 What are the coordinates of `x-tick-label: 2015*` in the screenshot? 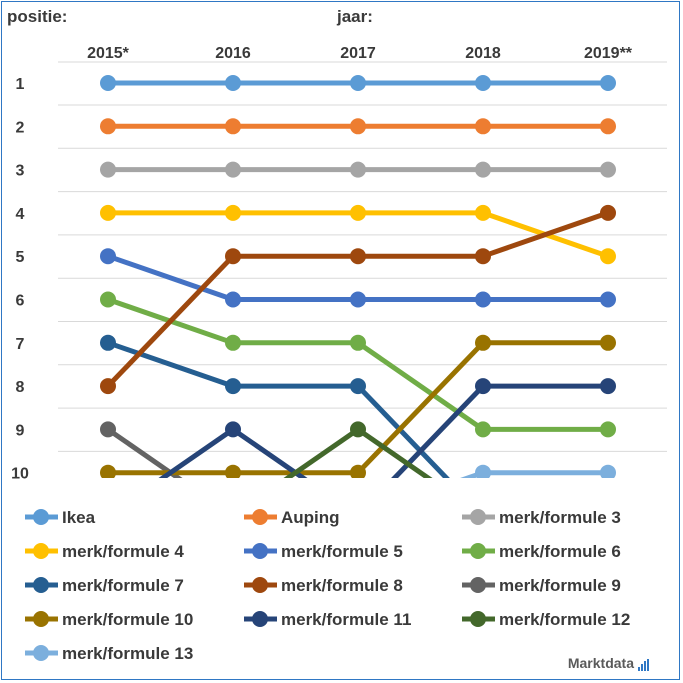 It's located at (108, 53).